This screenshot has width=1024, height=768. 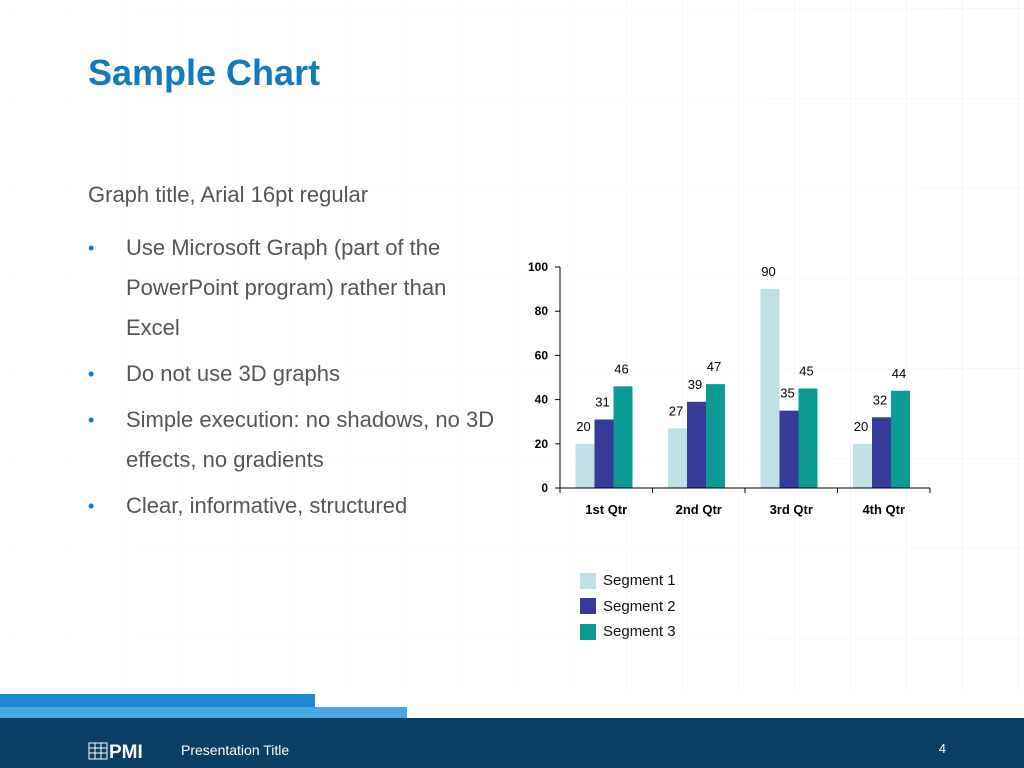 I want to click on data-label: 90, so click(x=768, y=271).